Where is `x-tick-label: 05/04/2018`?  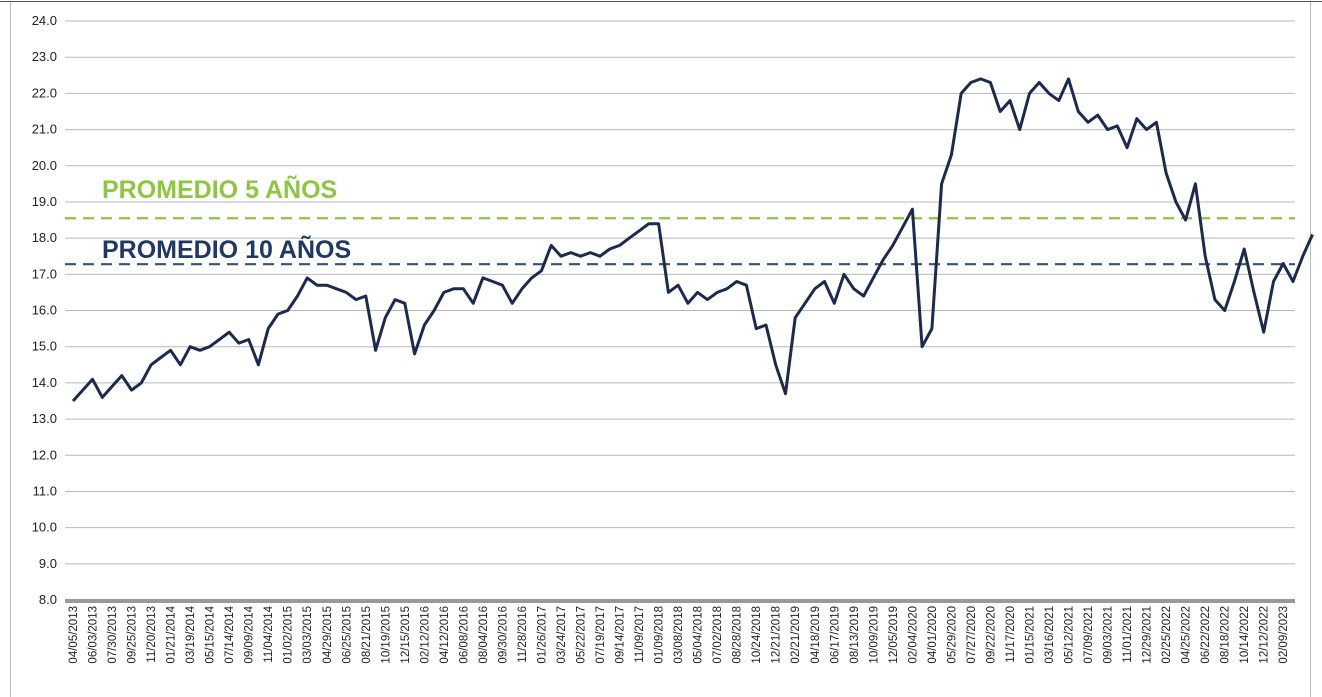
x-tick-label: 05/04/2018 is located at coordinates (699, 635).